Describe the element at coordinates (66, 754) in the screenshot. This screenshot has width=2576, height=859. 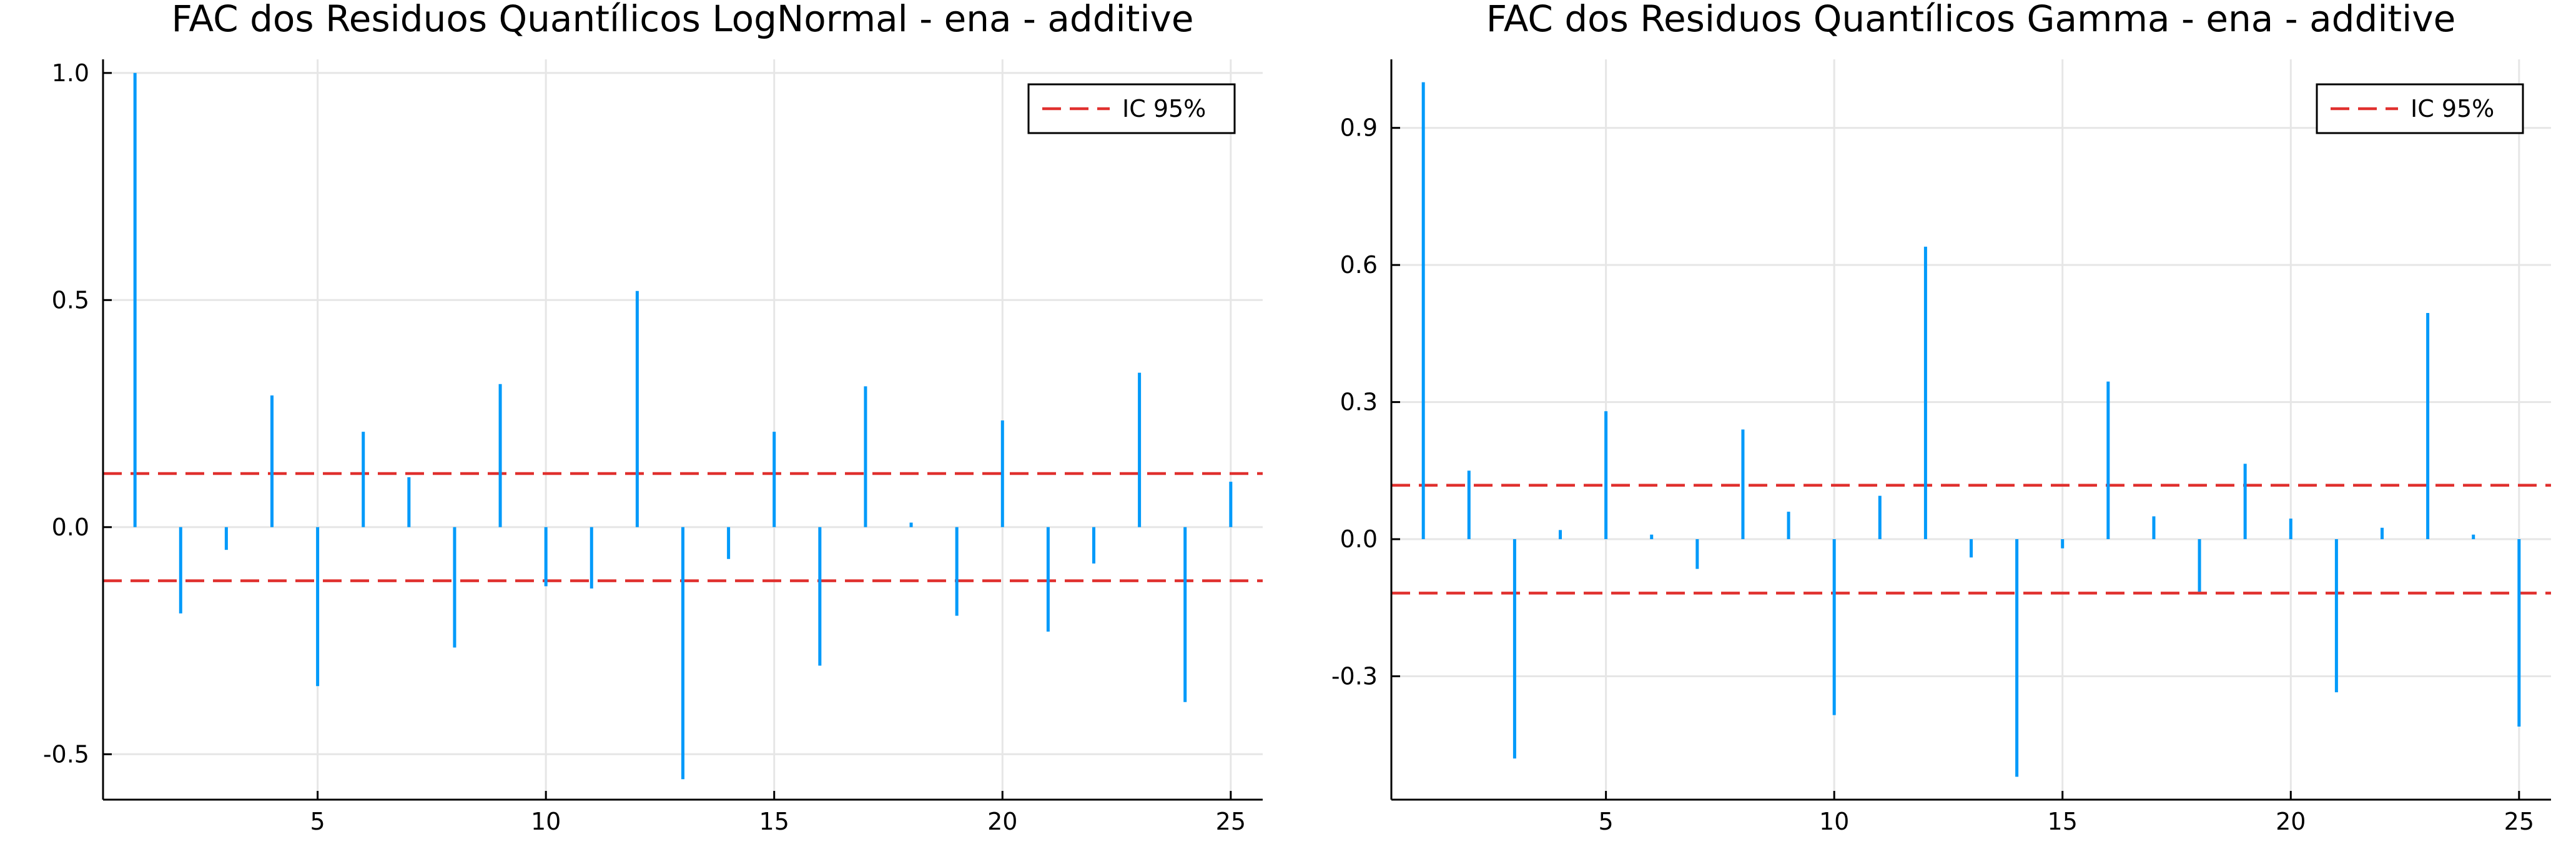
I see `y-tick-label: -0.5` at that location.